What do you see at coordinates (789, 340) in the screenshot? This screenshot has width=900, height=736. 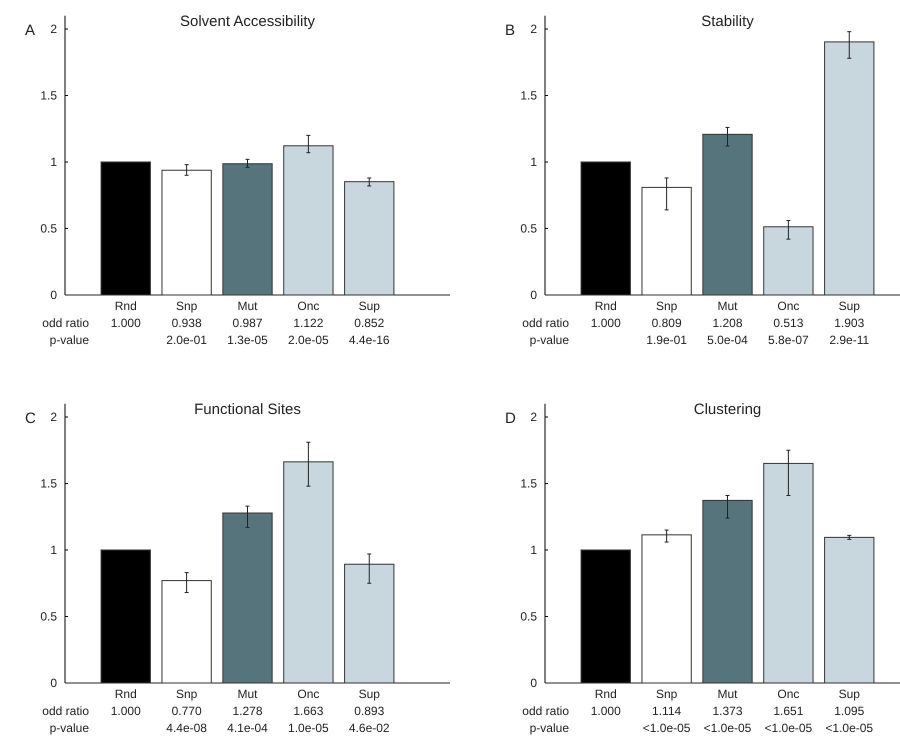 I see `text: 5.8e-07` at bounding box center [789, 340].